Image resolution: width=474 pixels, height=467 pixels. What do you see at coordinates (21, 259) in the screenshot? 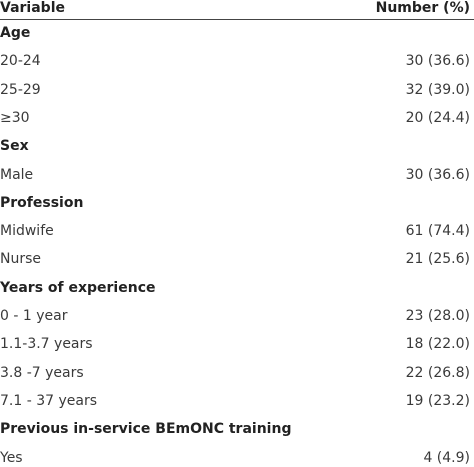
I see `cell: Nurse` at bounding box center [21, 259].